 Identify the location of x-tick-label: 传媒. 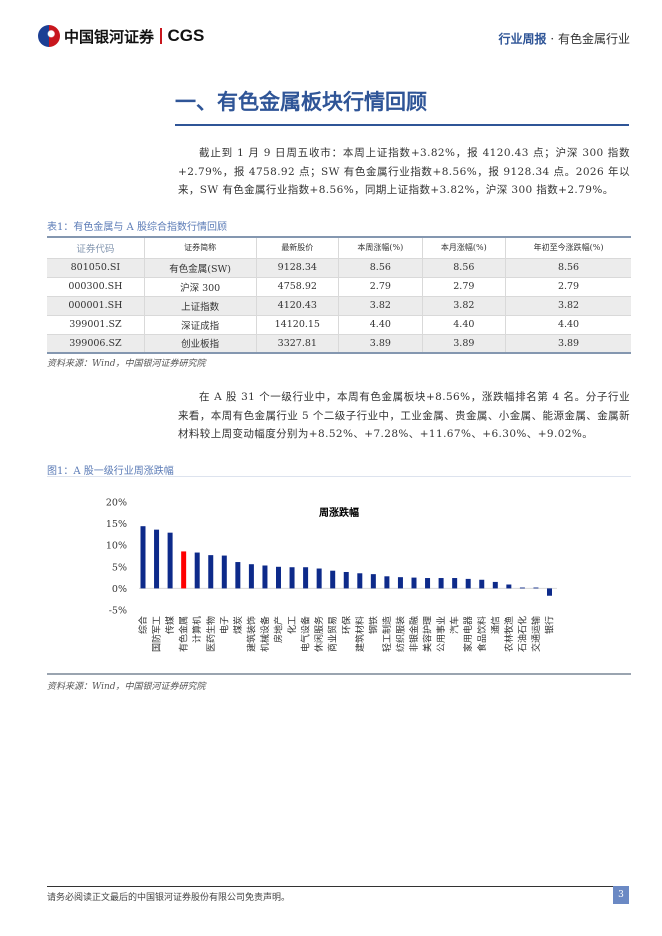
(170, 625).